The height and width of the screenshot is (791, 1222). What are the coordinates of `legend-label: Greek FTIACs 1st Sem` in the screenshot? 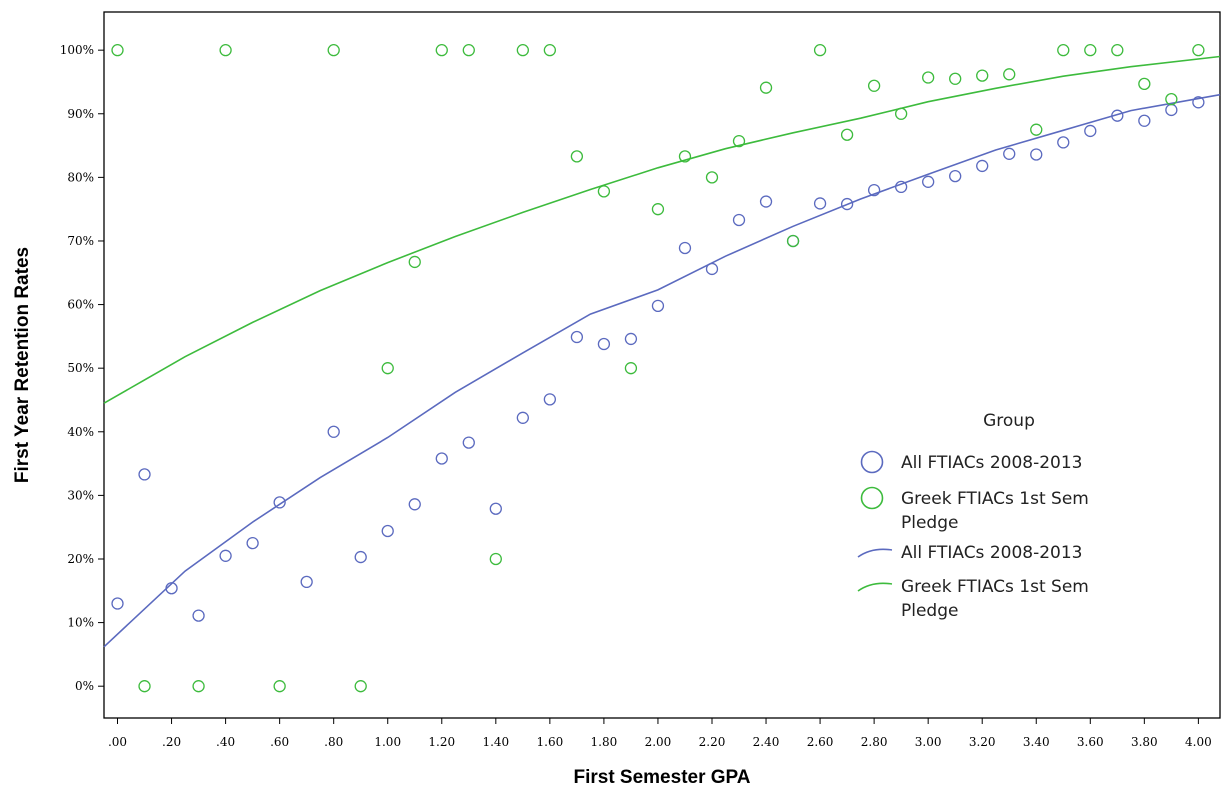 It's located at (995, 587).